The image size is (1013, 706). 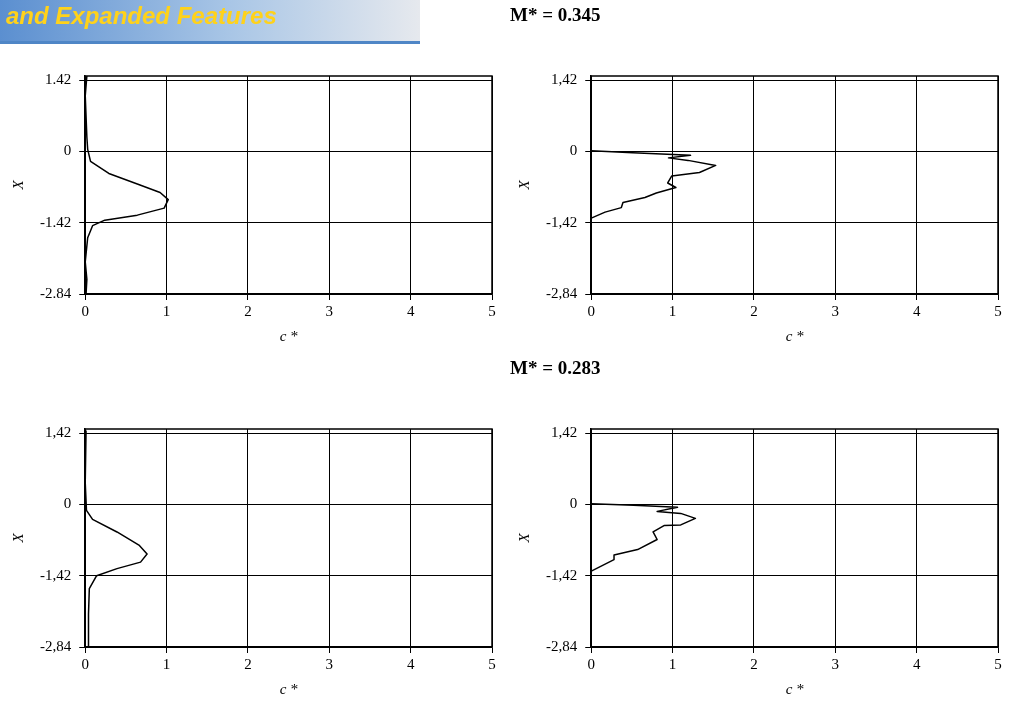 I want to click on chart-title: and Expanded Features, so click(x=210, y=22).